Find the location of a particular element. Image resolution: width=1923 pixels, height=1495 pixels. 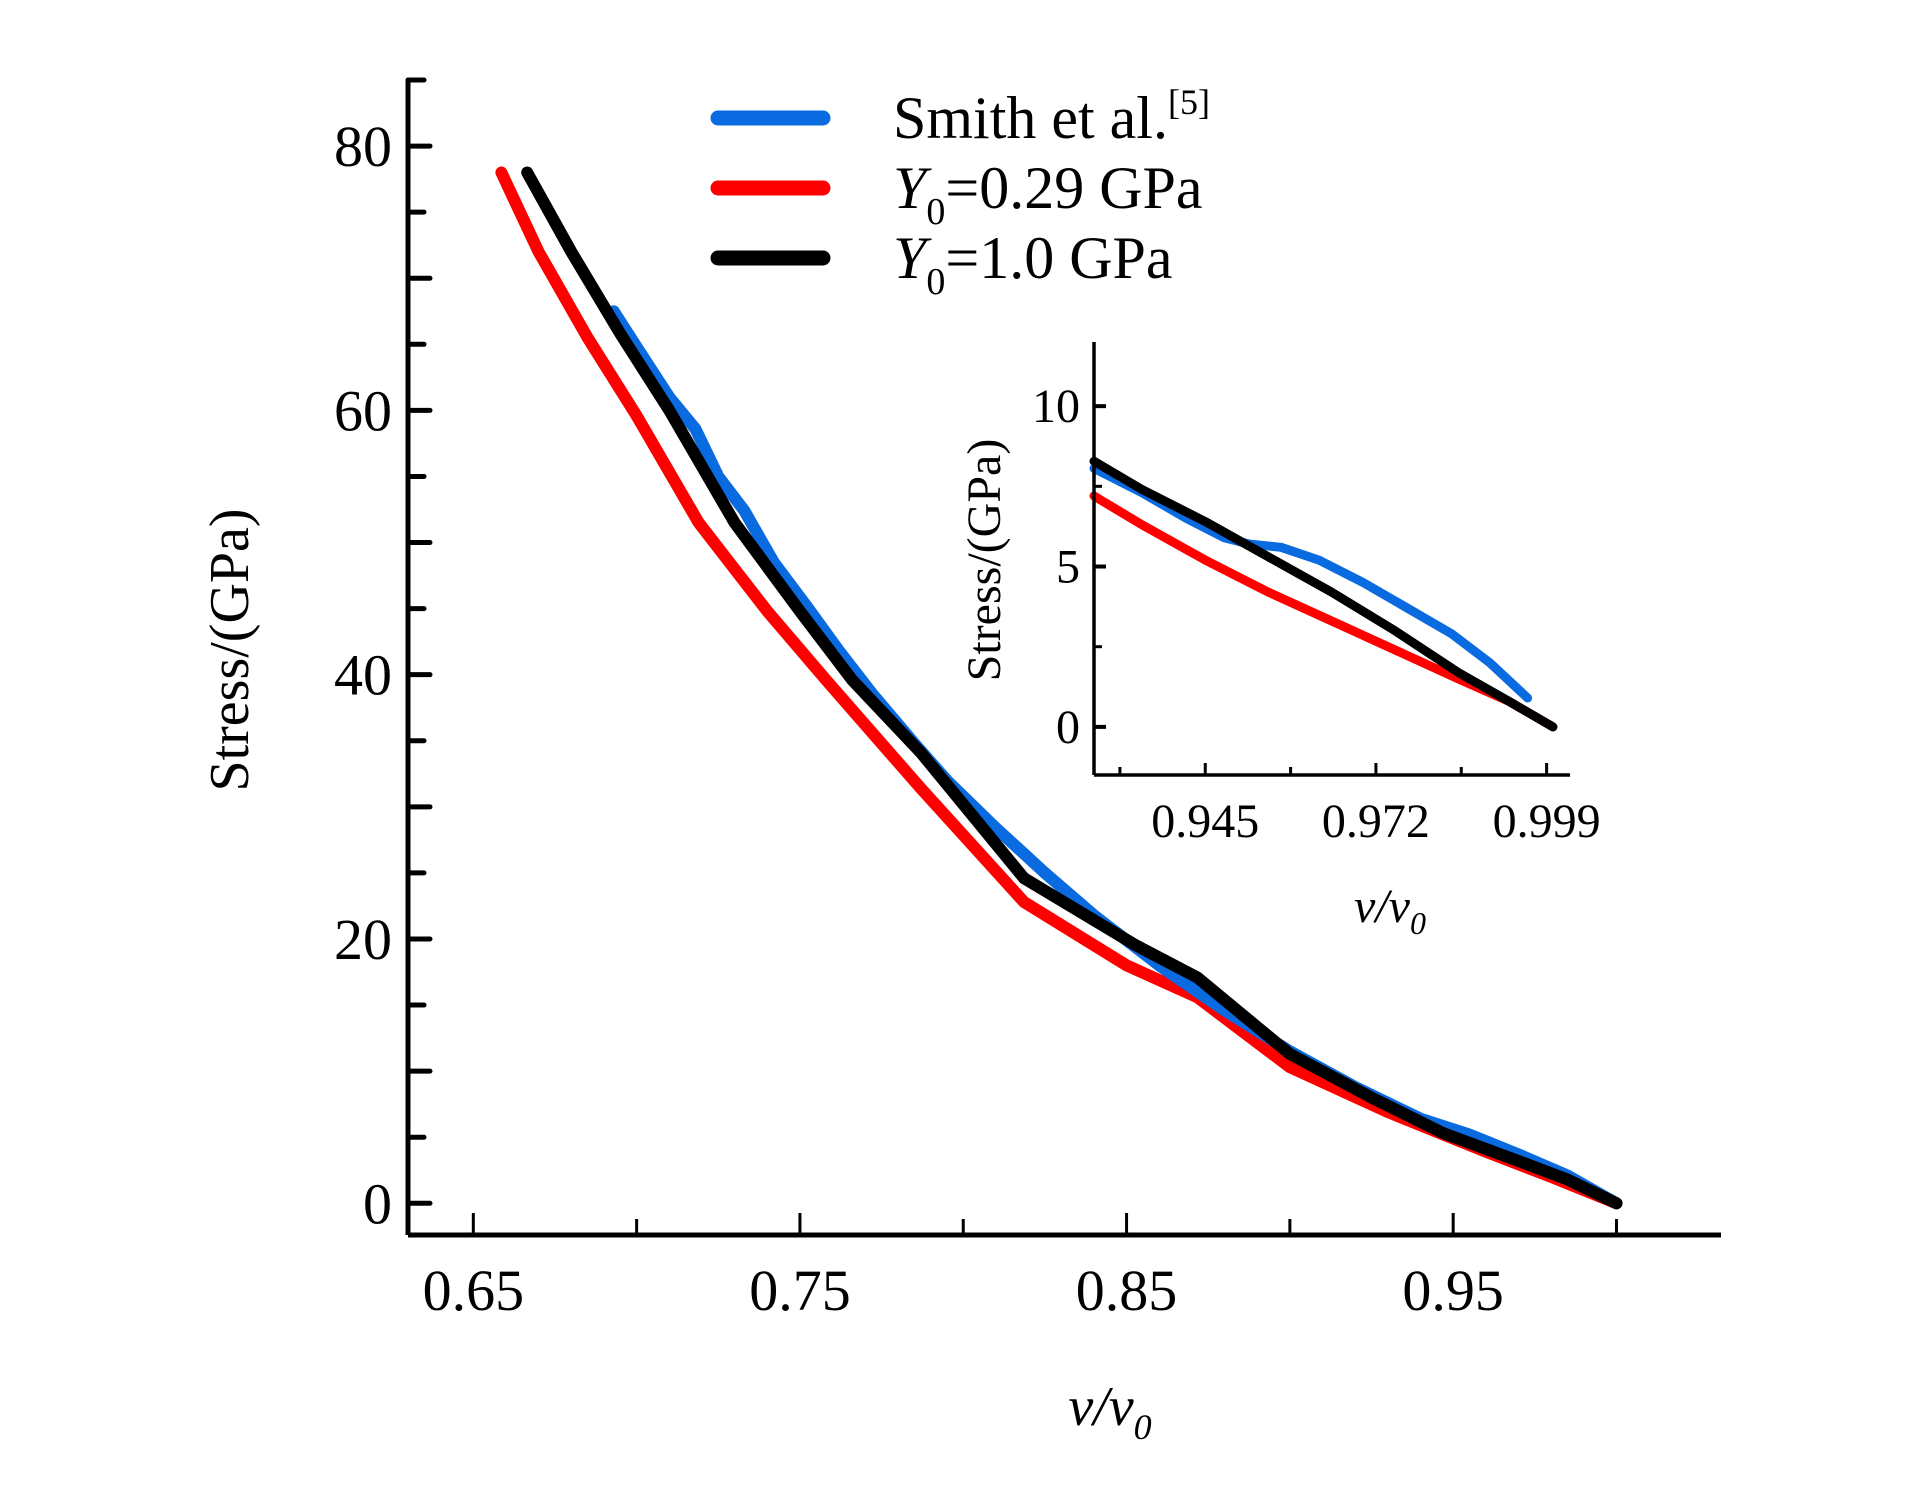

inset-x-tick-label: 0.999 is located at coordinates (1547, 821).